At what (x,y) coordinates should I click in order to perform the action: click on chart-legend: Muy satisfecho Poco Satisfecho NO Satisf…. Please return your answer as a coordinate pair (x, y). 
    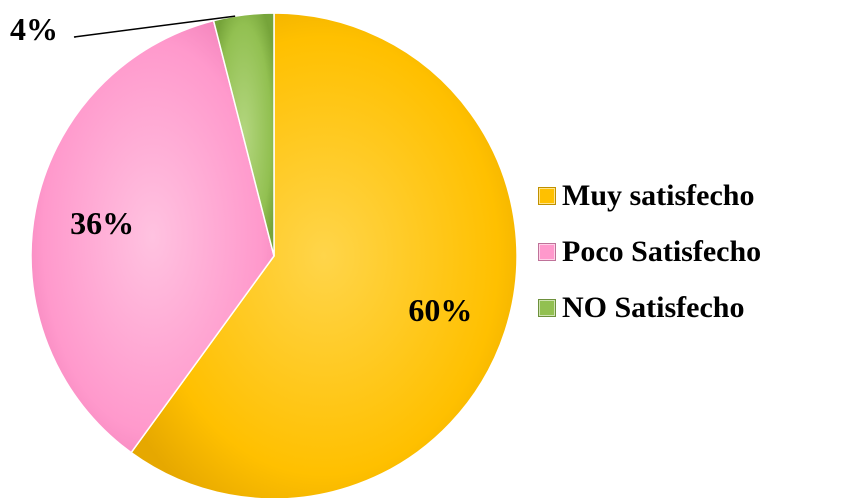
    Looking at the image, I should click on (649, 252).